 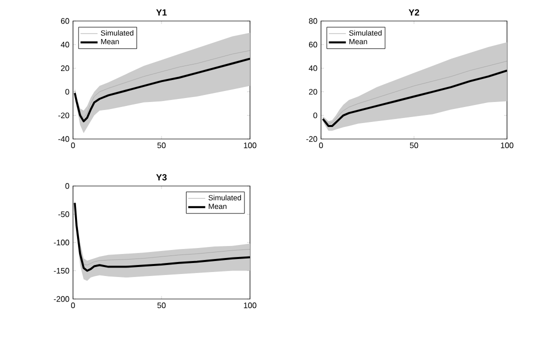 What do you see at coordinates (161, 177) in the screenshot?
I see `chart-title: Y3` at bounding box center [161, 177].